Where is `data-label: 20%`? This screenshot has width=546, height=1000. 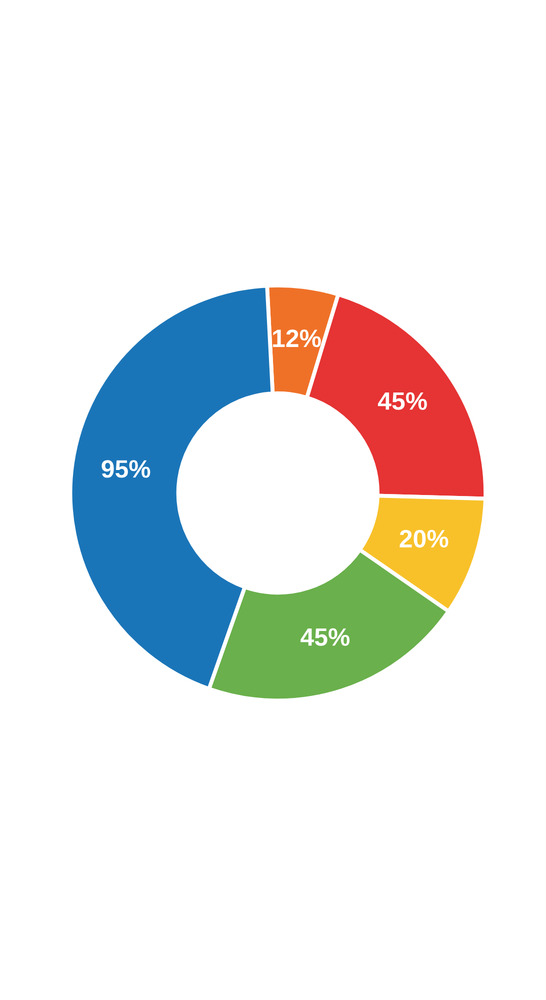
data-label: 20% is located at coordinates (424, 539).